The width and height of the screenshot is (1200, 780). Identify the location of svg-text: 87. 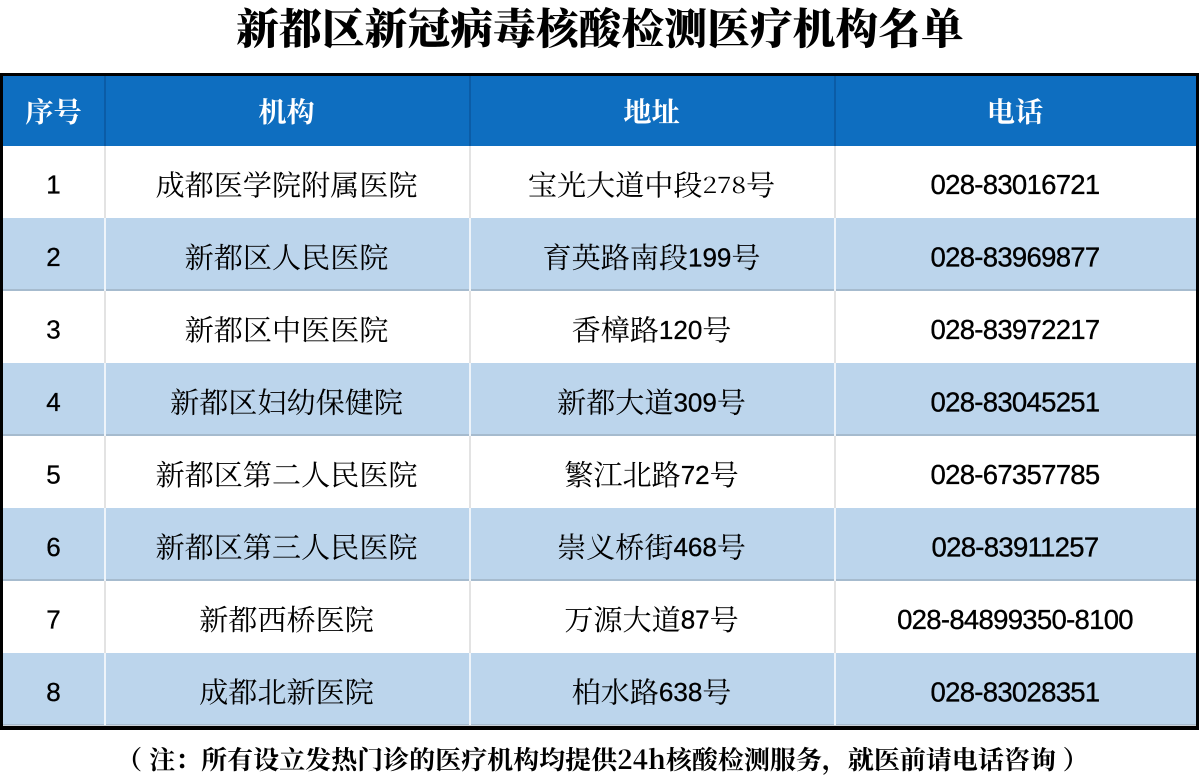
(695, 620).